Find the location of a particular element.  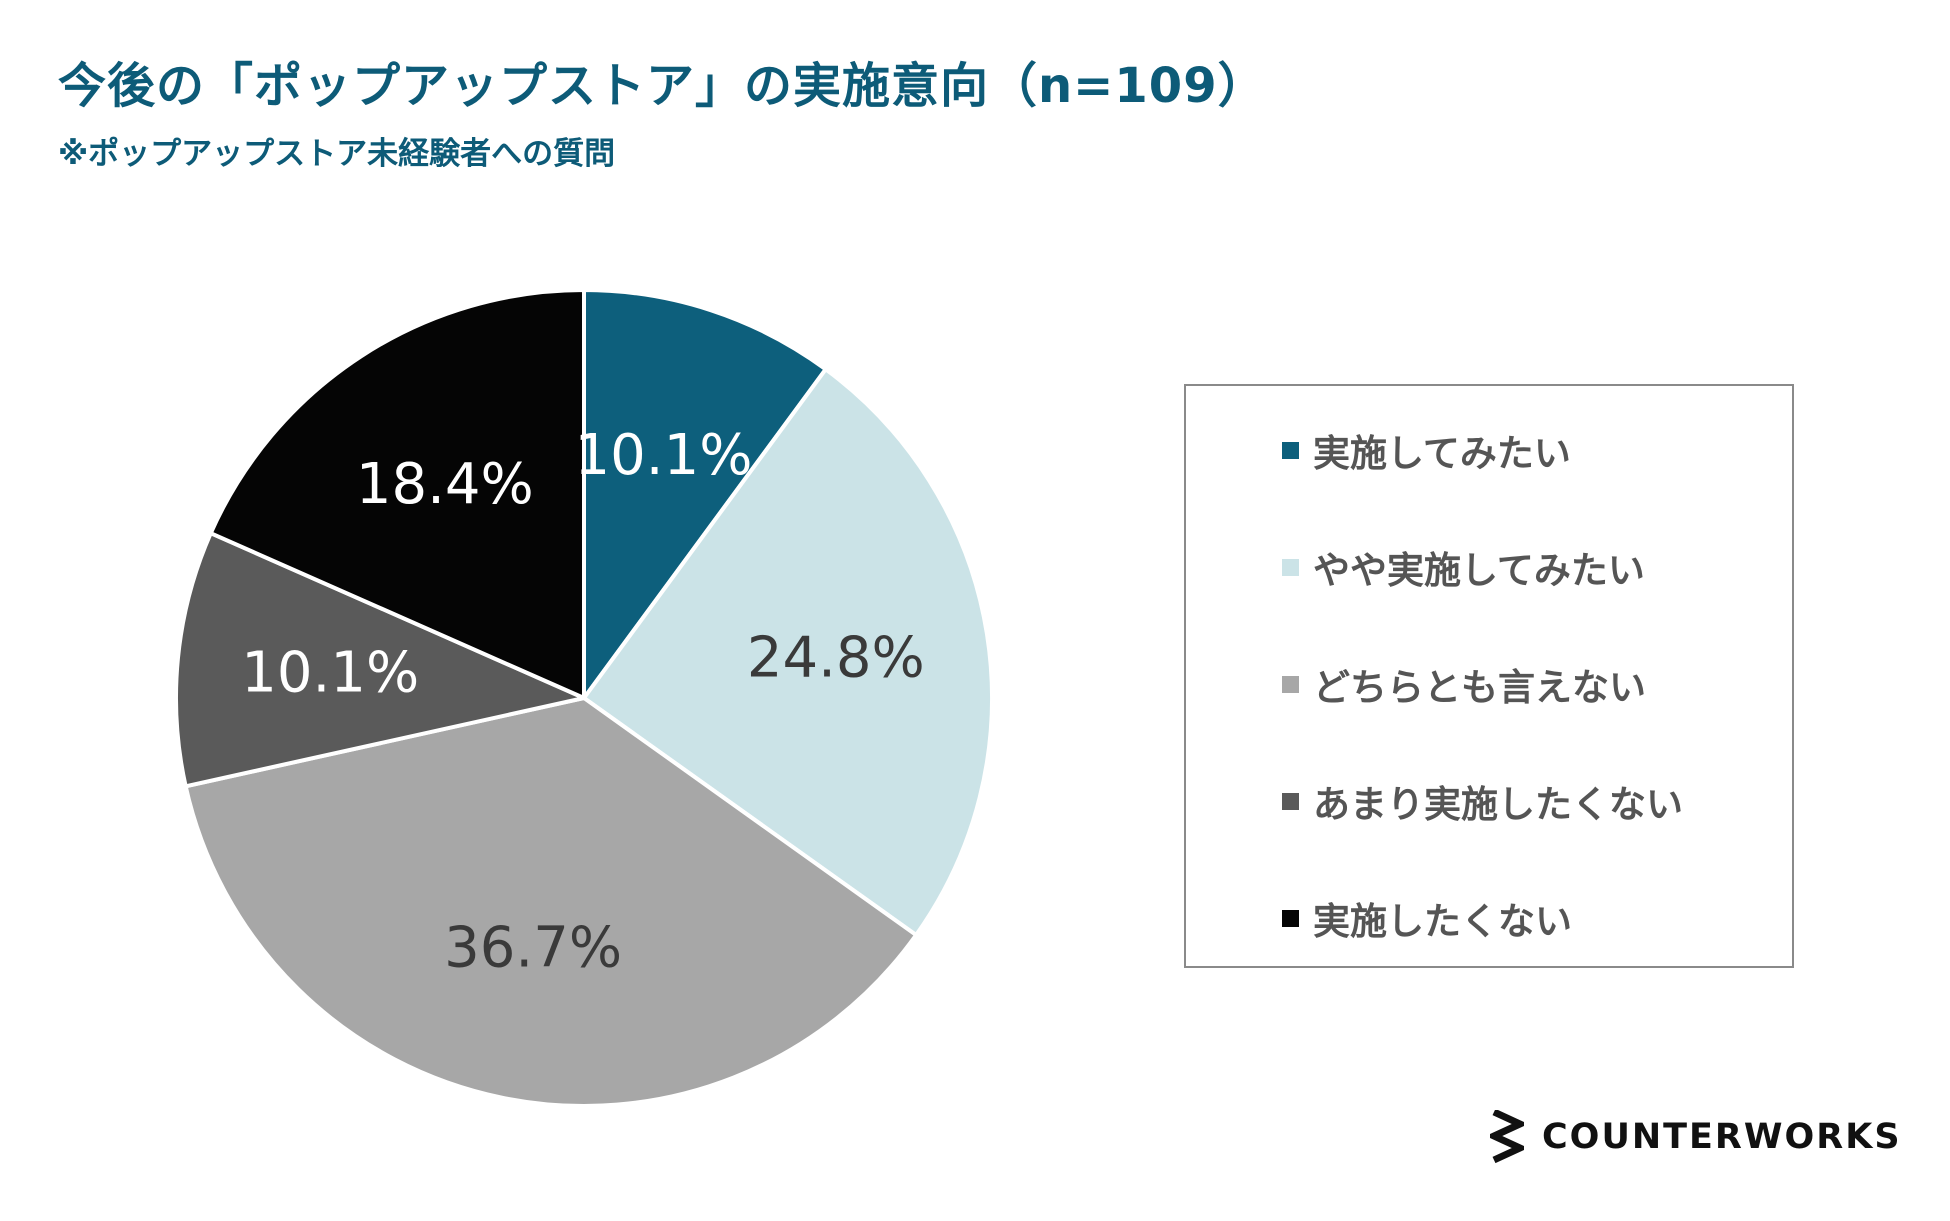

legend-item: どちらとも言えない is located at coordinates (1464, 686).